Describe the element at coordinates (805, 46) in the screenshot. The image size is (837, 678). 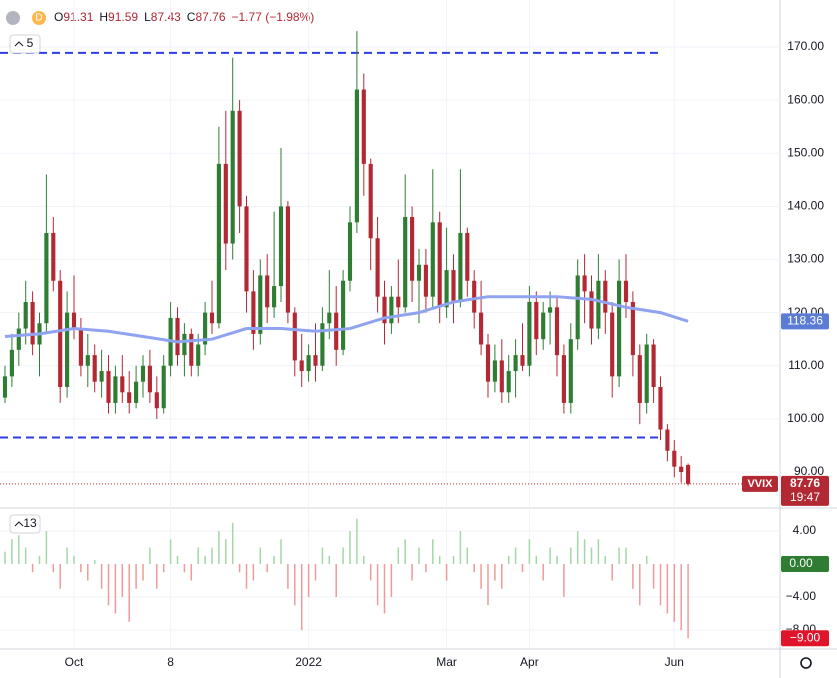
I see `y-tick-label: 170.00` at that location.